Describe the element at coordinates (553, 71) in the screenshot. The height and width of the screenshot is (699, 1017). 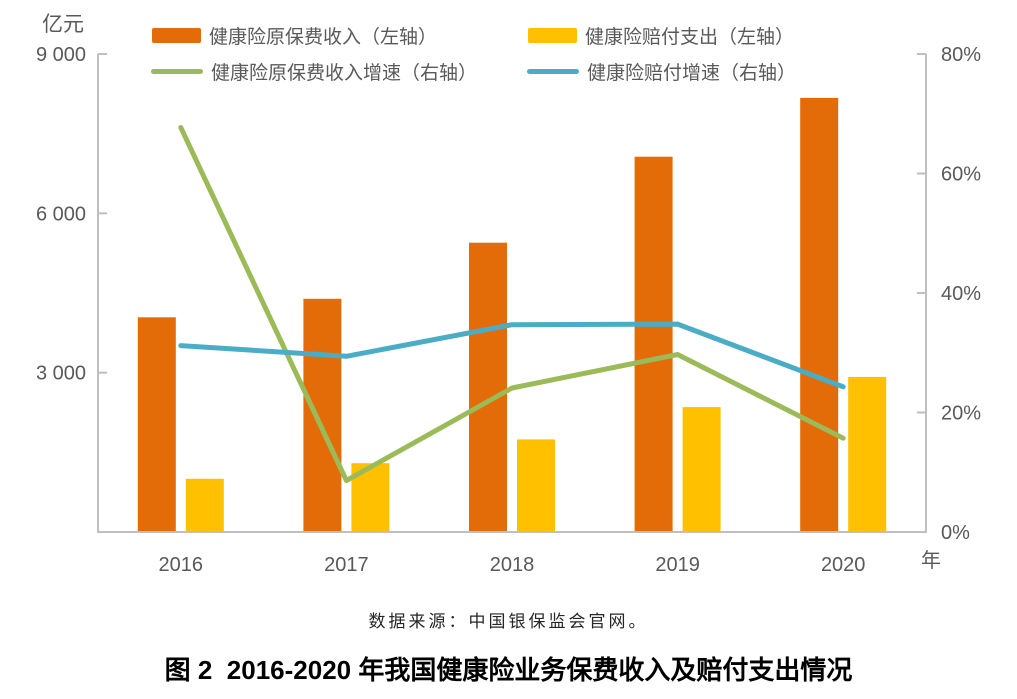
I see `claims-growth-swatch-icon` at that location.